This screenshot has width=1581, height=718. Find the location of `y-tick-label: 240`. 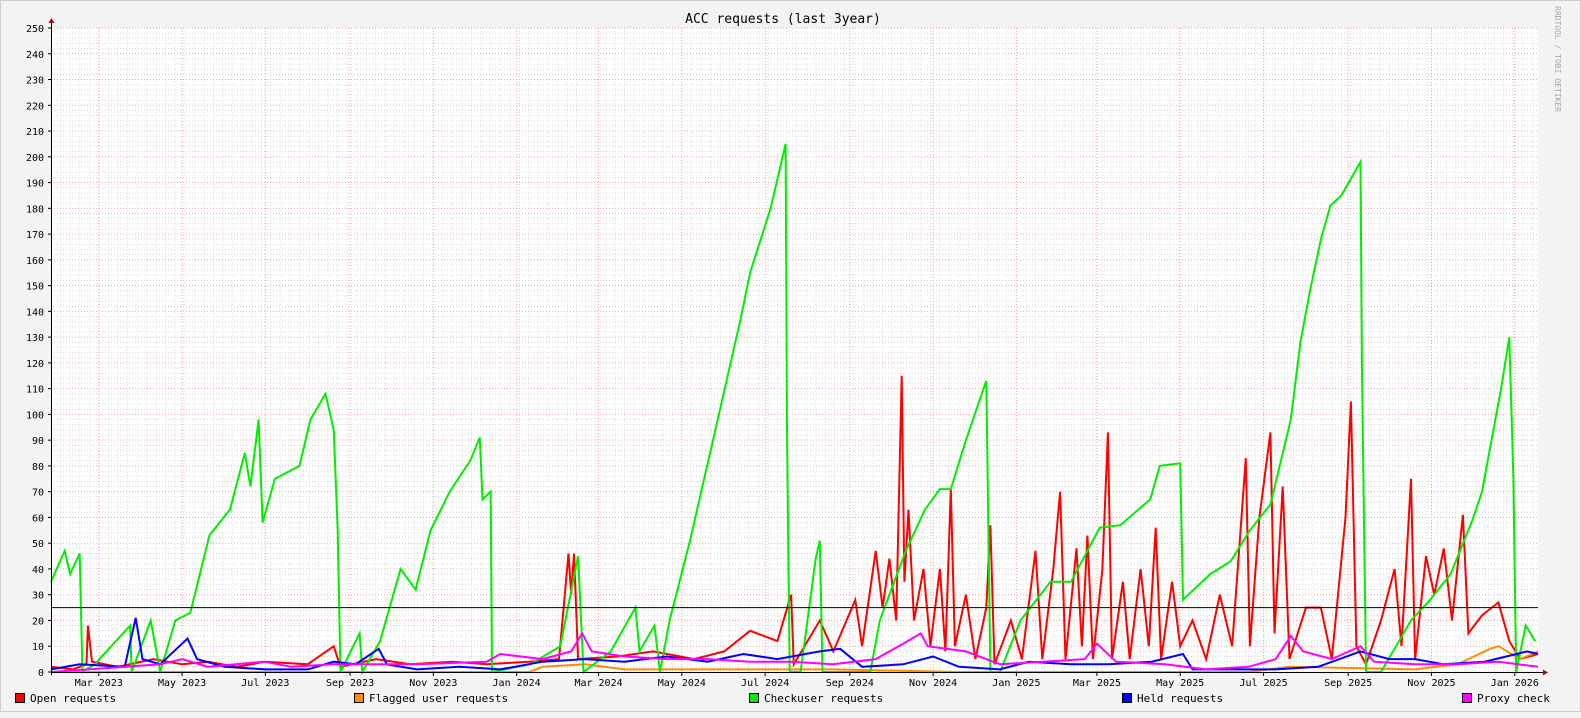

y-tick-label: 240 is located at coordinates (35, 55).